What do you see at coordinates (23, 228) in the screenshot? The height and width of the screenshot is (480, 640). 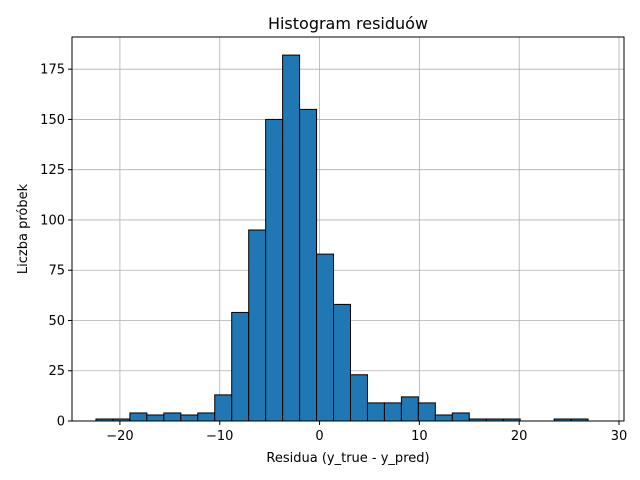 I see `y-axis-label: Liczba próbek` at bounding box center [23, 228].